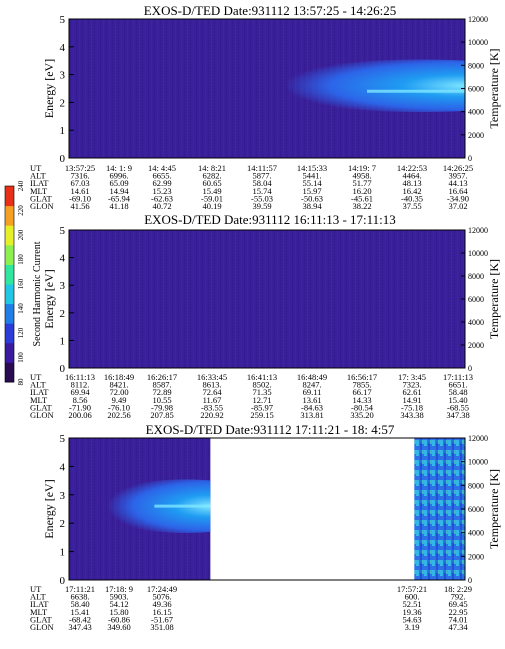 The image size is (505, 649). What do you see at coordinates (458, 589) in the screenshot?
I see `row-value: 18: 2:29` at bounding box center [458, 589].